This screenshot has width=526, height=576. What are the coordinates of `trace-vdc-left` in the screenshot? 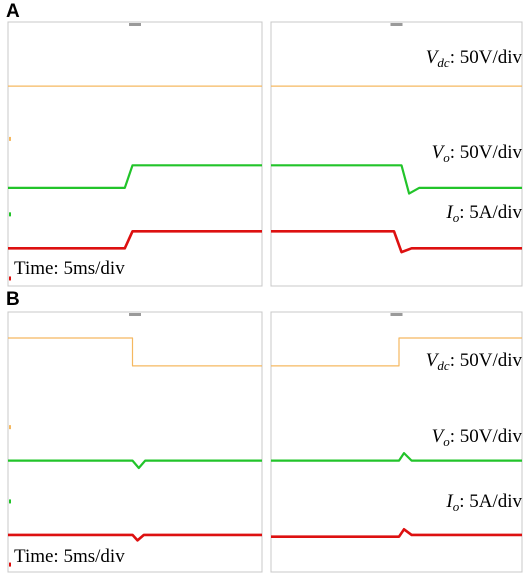 It's located at (135, 352).